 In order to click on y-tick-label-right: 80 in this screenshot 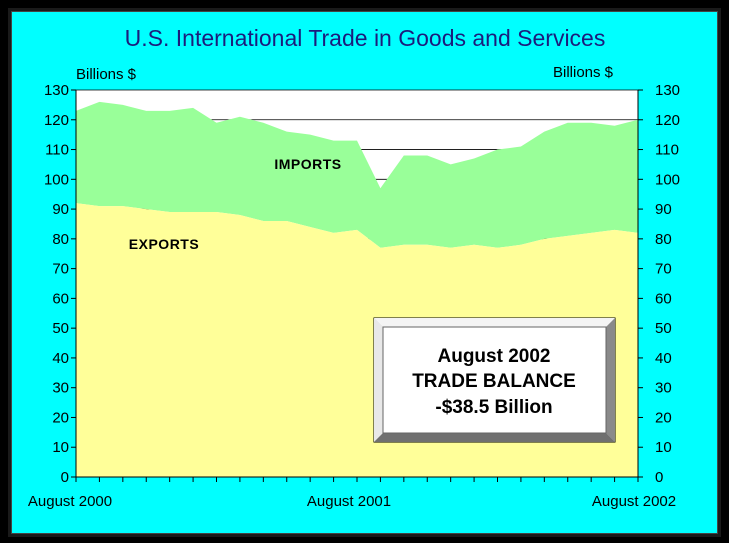, I will do `click(663, 239)`.